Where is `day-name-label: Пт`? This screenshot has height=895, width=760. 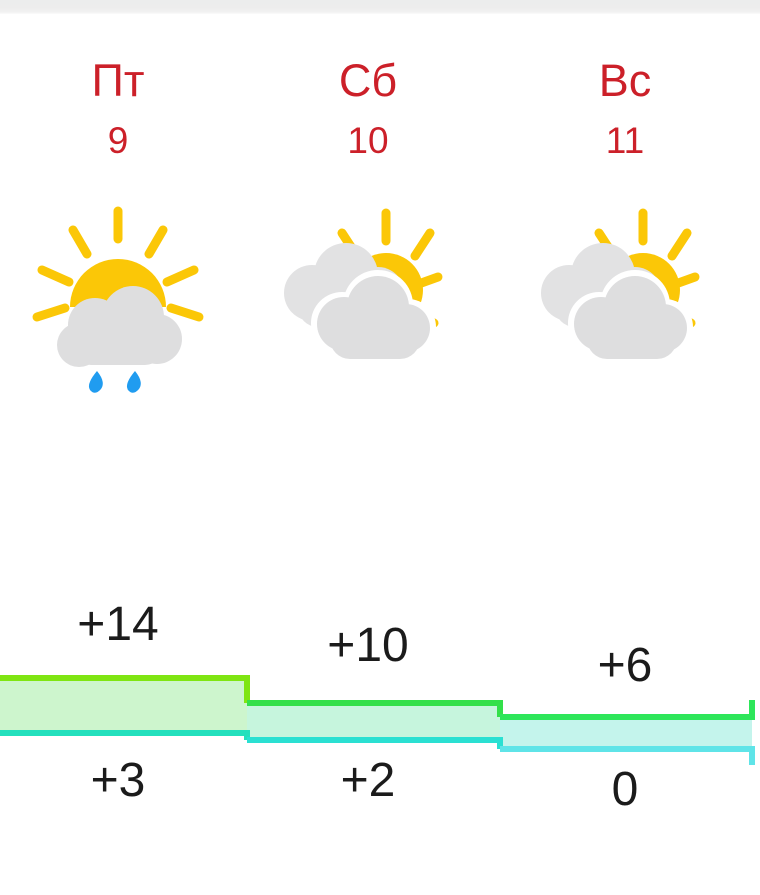 day-name-label: Пт is located at coordinates (118, 80).